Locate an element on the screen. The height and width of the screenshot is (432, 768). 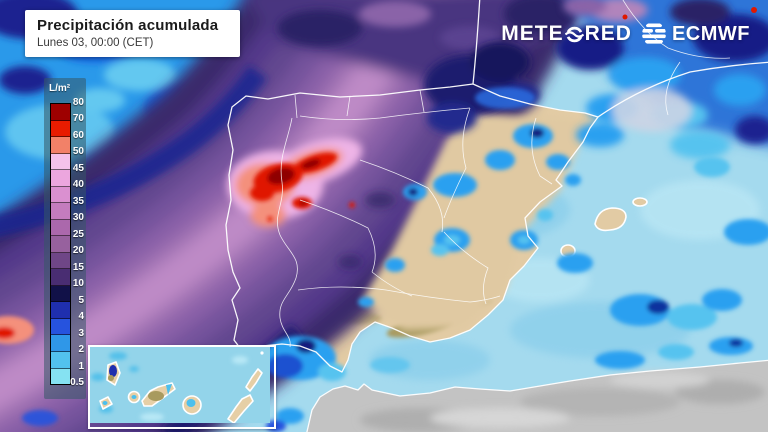
inset-showers is located at coordinates (169, 386).